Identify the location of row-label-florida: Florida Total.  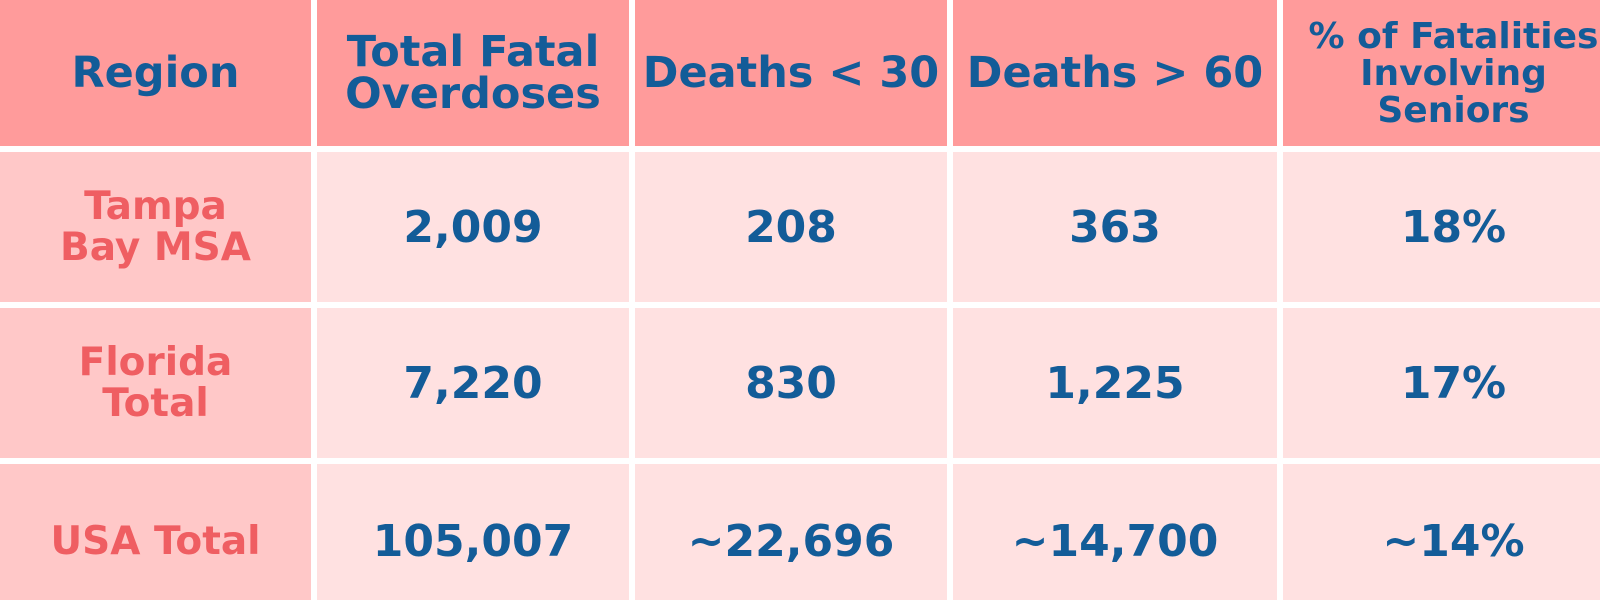
(155, 383).